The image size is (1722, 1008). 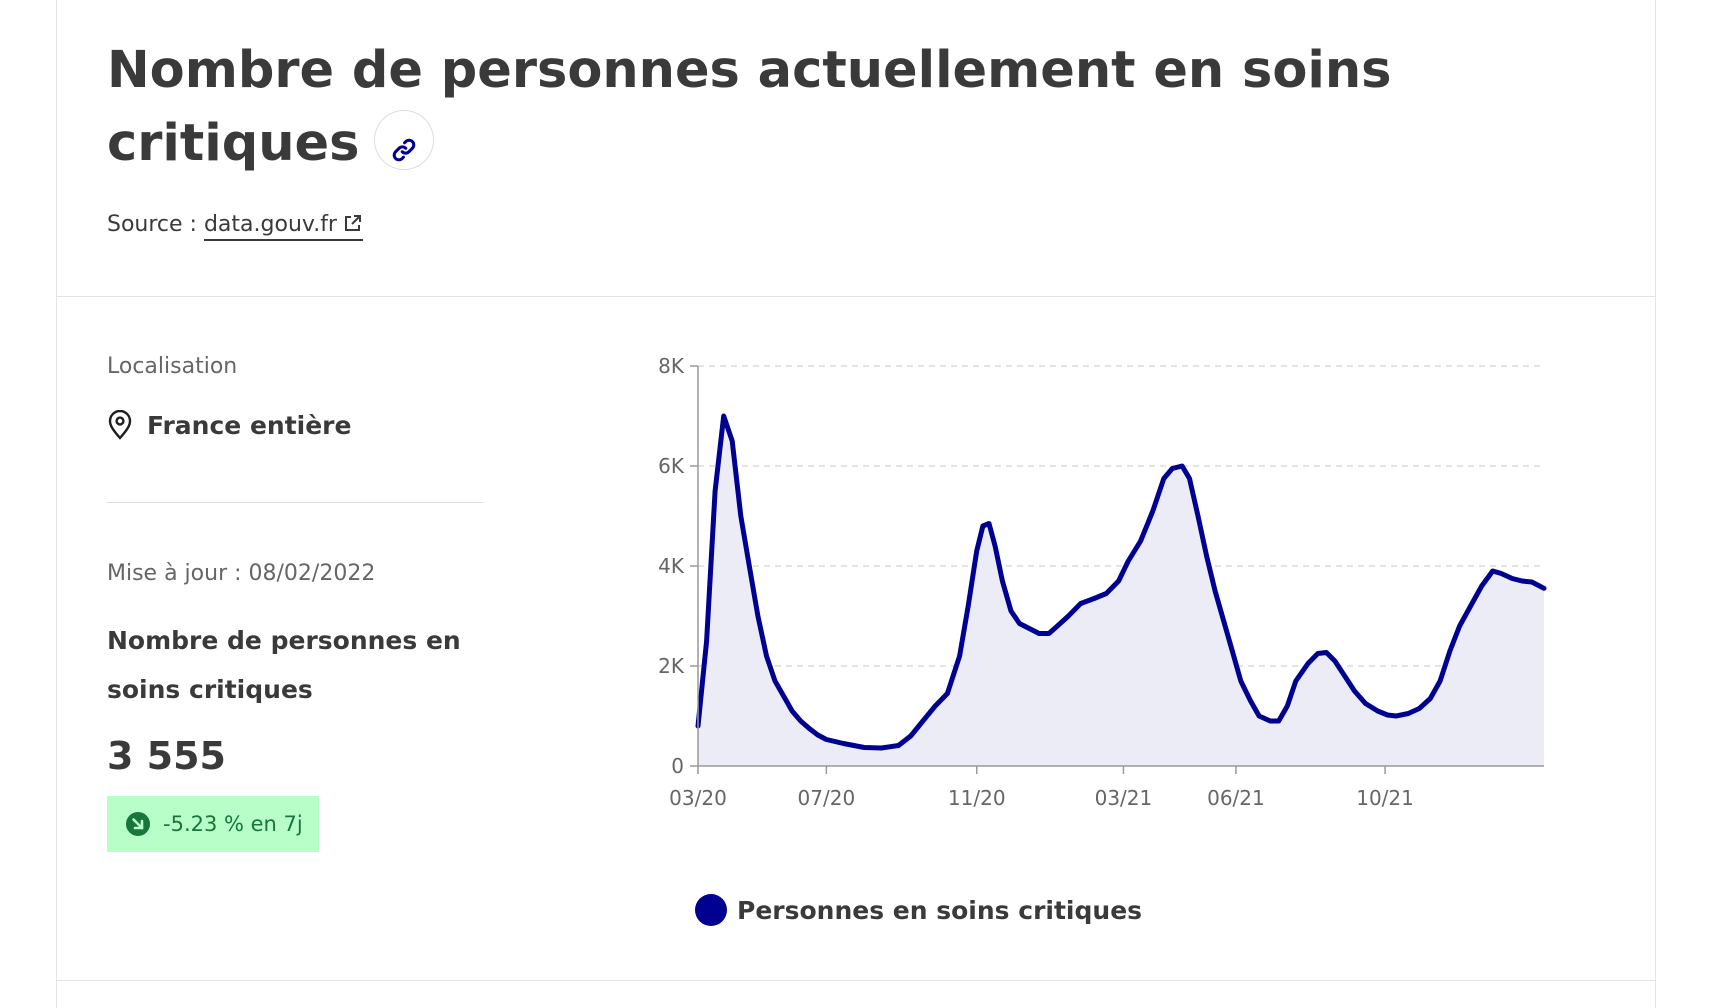 I want to click on y-tick-label: 0, so click(x=677, y=766).